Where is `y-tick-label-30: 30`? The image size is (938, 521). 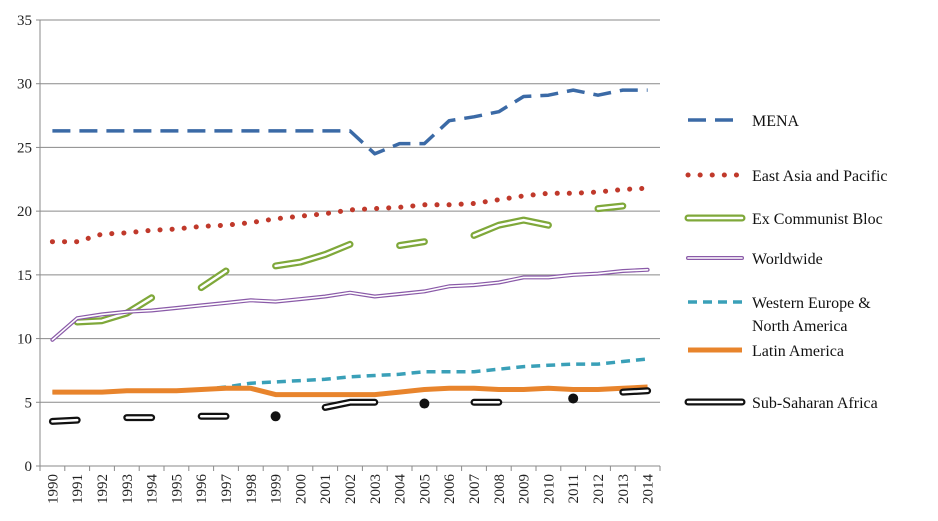 y-tick-label-30: 30 is located at coordinates (24, 85).